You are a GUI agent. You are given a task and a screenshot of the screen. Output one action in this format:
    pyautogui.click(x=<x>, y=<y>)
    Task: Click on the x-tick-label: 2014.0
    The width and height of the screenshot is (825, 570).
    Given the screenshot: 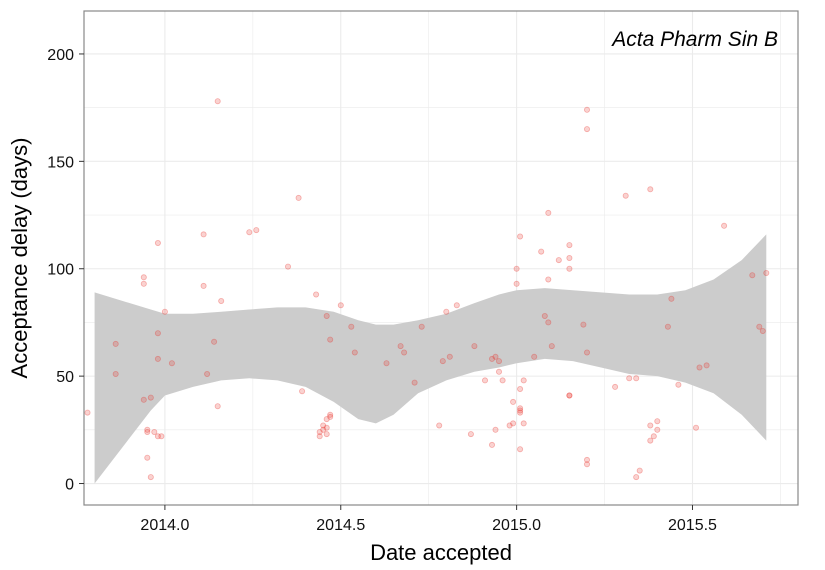 What is the action you would take?
    pyautogui.click(x=164, y=525)
    